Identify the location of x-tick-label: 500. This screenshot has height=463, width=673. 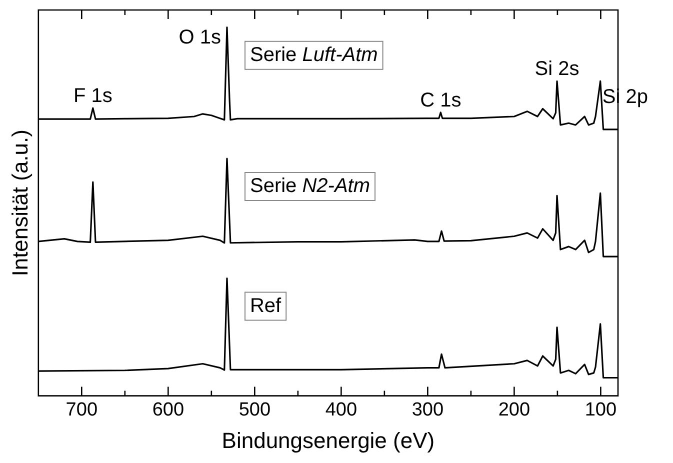
(254, 409).